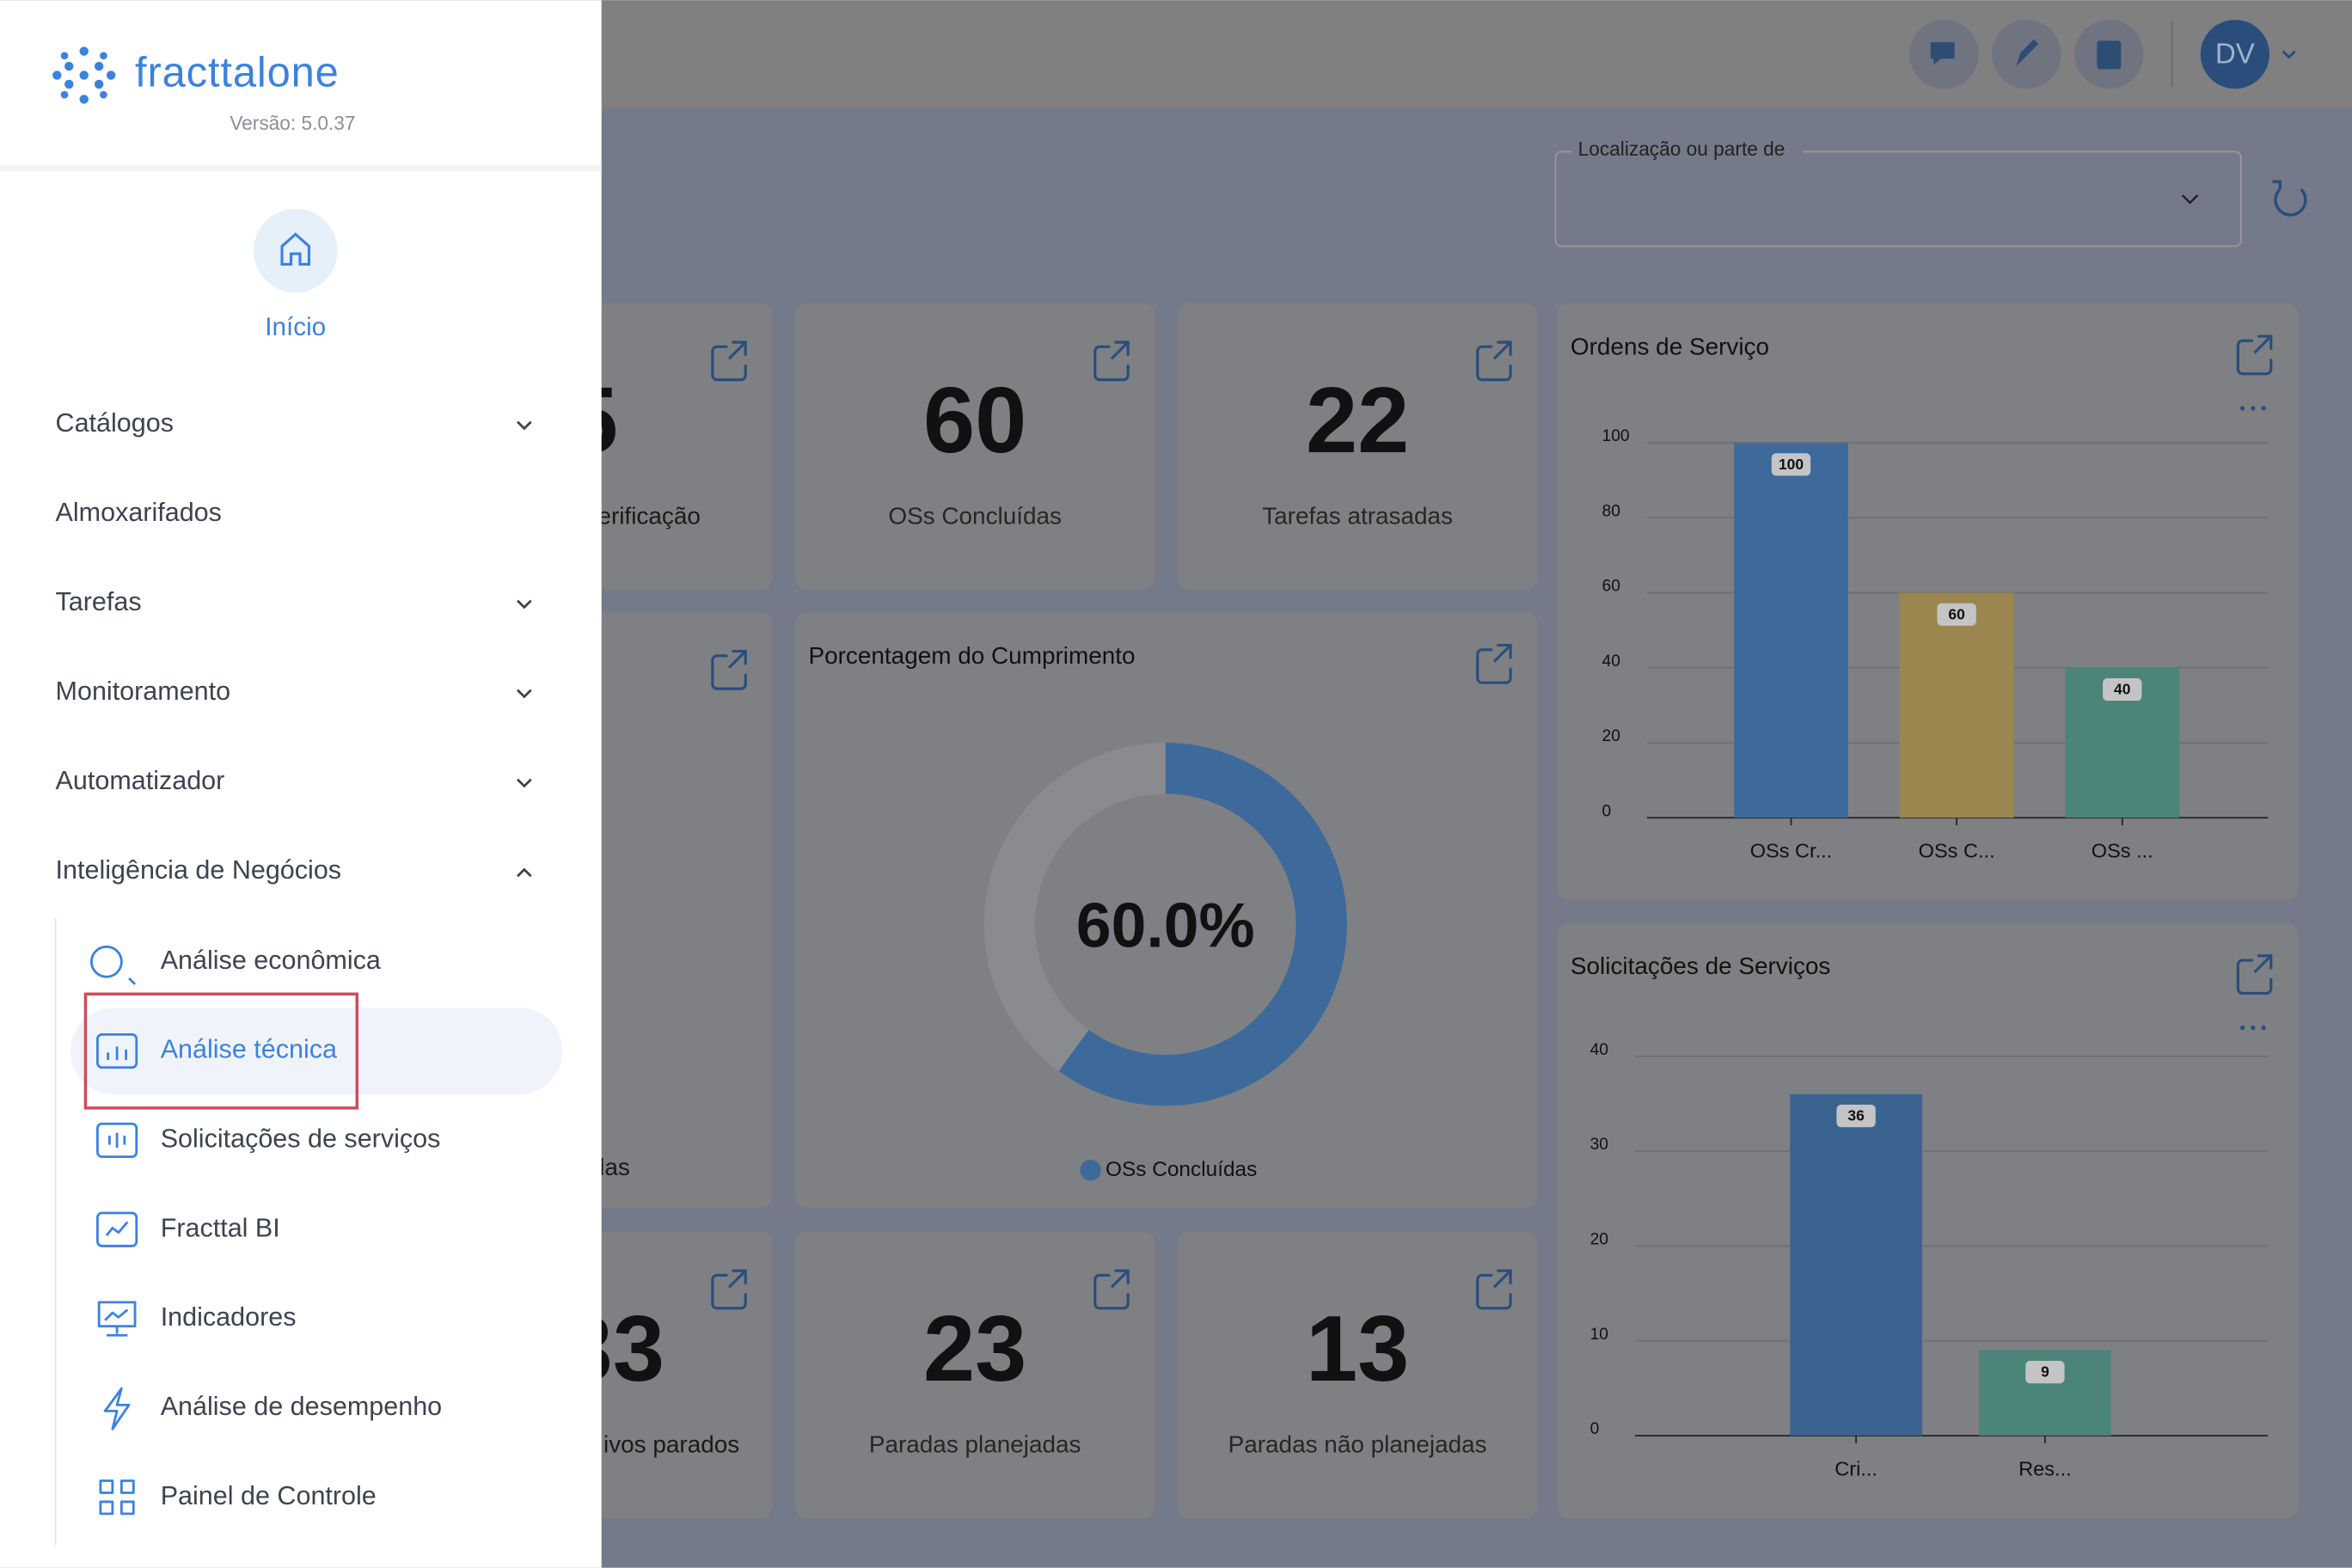  I want to click on chevron-up, so click(524, 872).